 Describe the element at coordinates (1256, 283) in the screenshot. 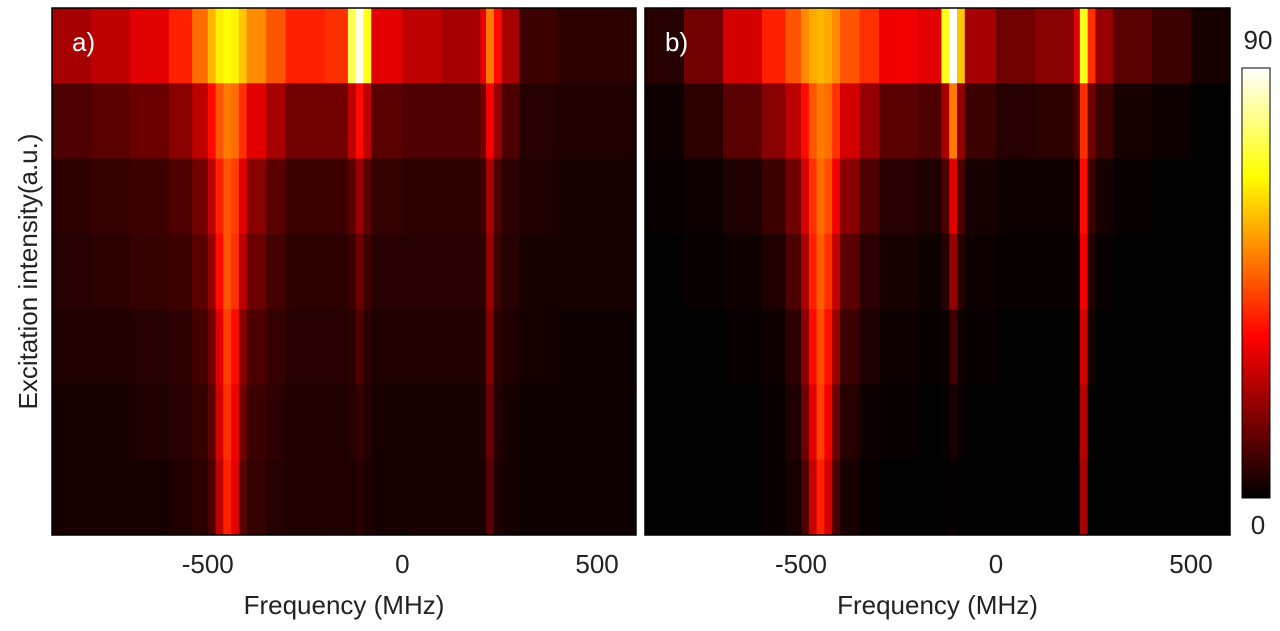

I see `colorbar` at that location.